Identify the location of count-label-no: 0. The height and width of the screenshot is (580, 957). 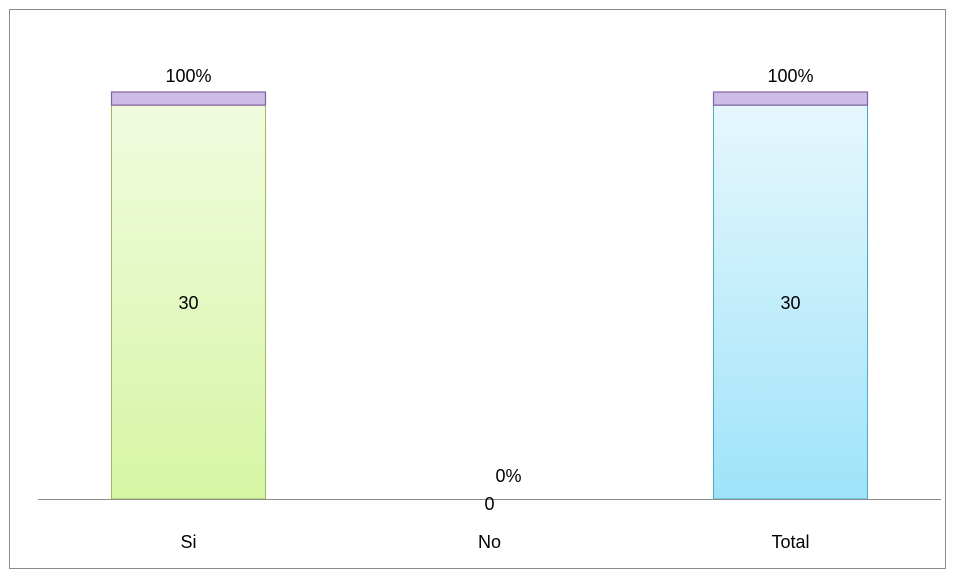
(489, 504).